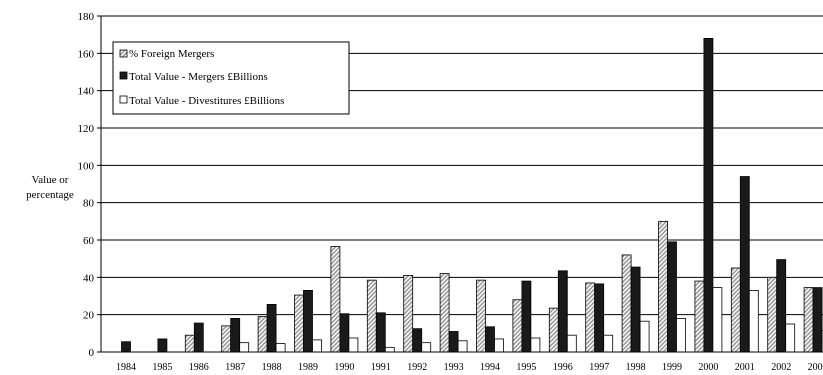  I want to click on x-tick-label: 1996, so click(563, 367).